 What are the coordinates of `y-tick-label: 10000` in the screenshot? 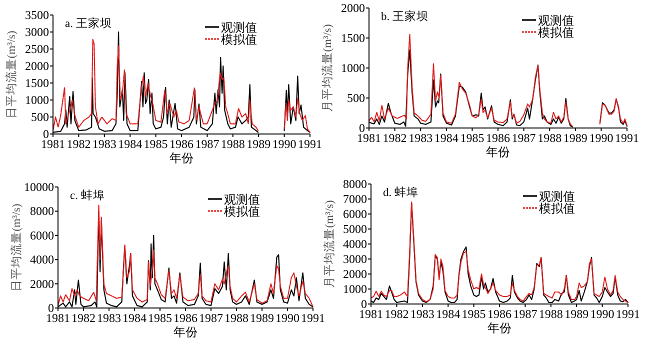 It's located at (39, 187).